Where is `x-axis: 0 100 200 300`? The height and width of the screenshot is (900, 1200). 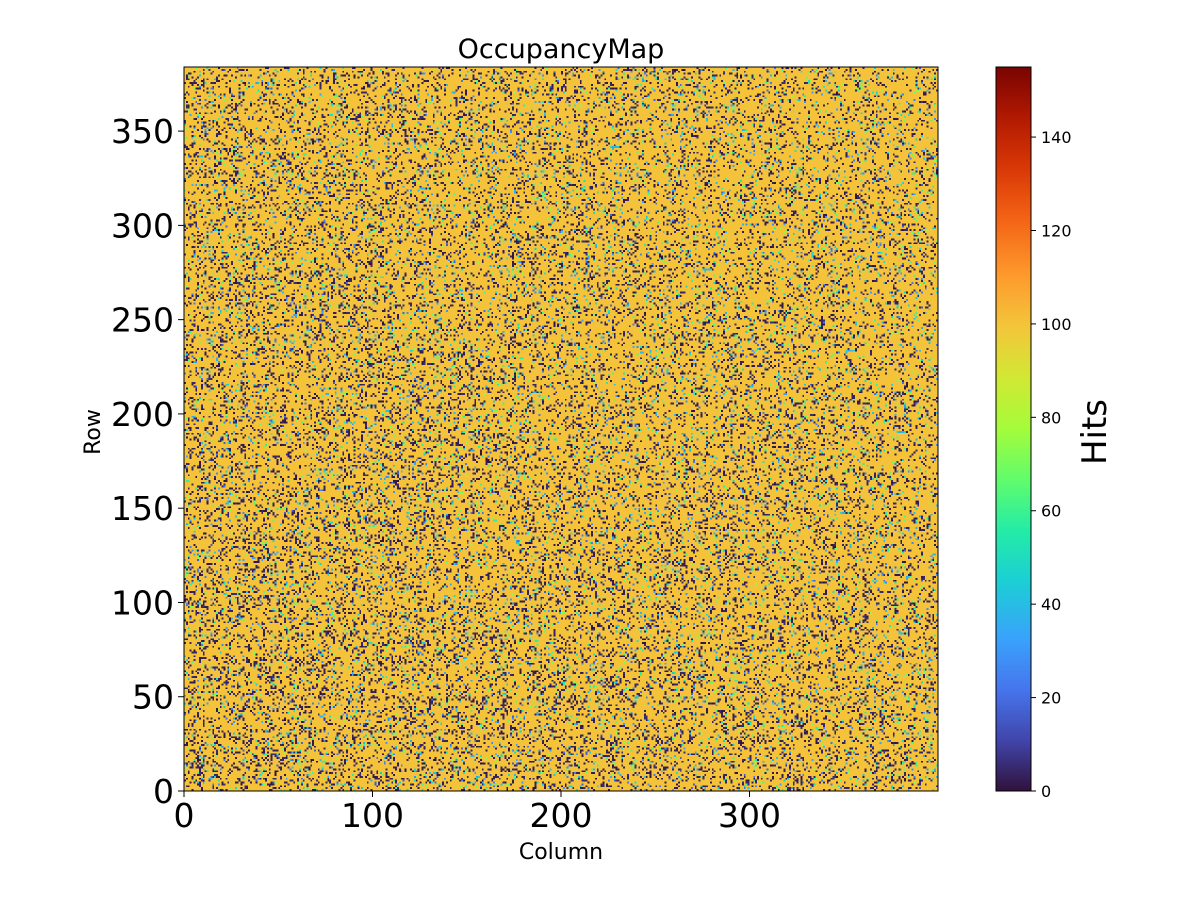 x-axis: 0 100 200 300 is located at coordinates (477, 813).